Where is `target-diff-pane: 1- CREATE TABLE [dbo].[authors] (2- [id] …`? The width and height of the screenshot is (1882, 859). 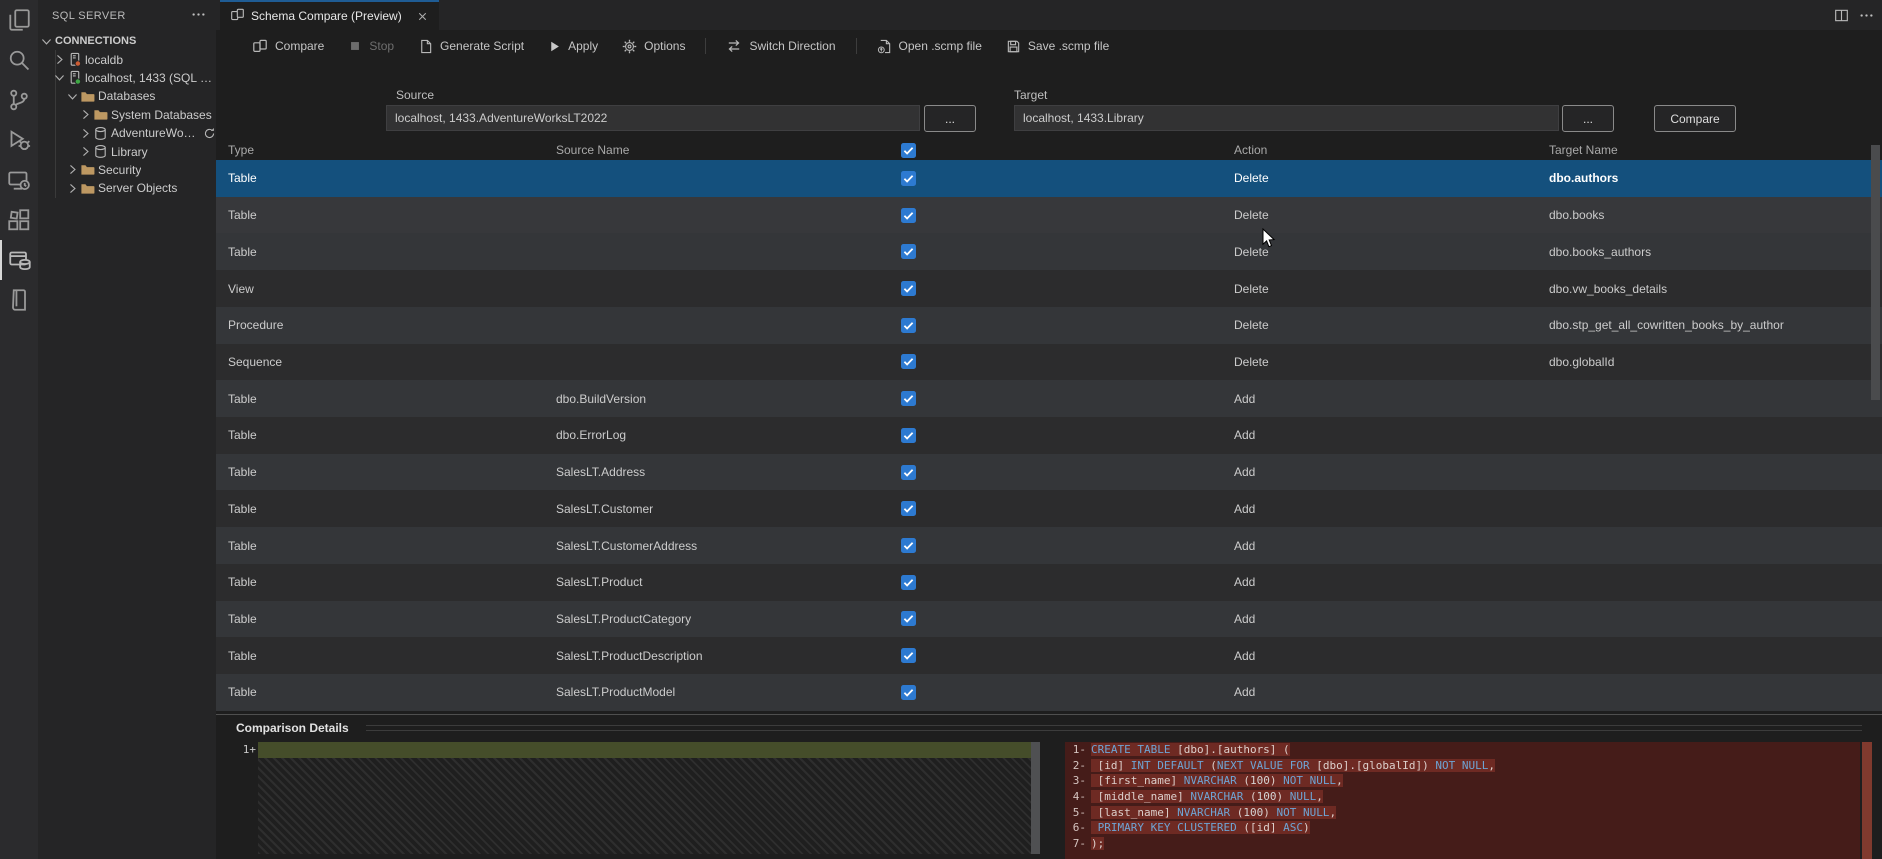
target-diff-pane: 1- CREATE TABLE [dbo].[authors] (2- [id] … is located at coordinates (1462, 800).